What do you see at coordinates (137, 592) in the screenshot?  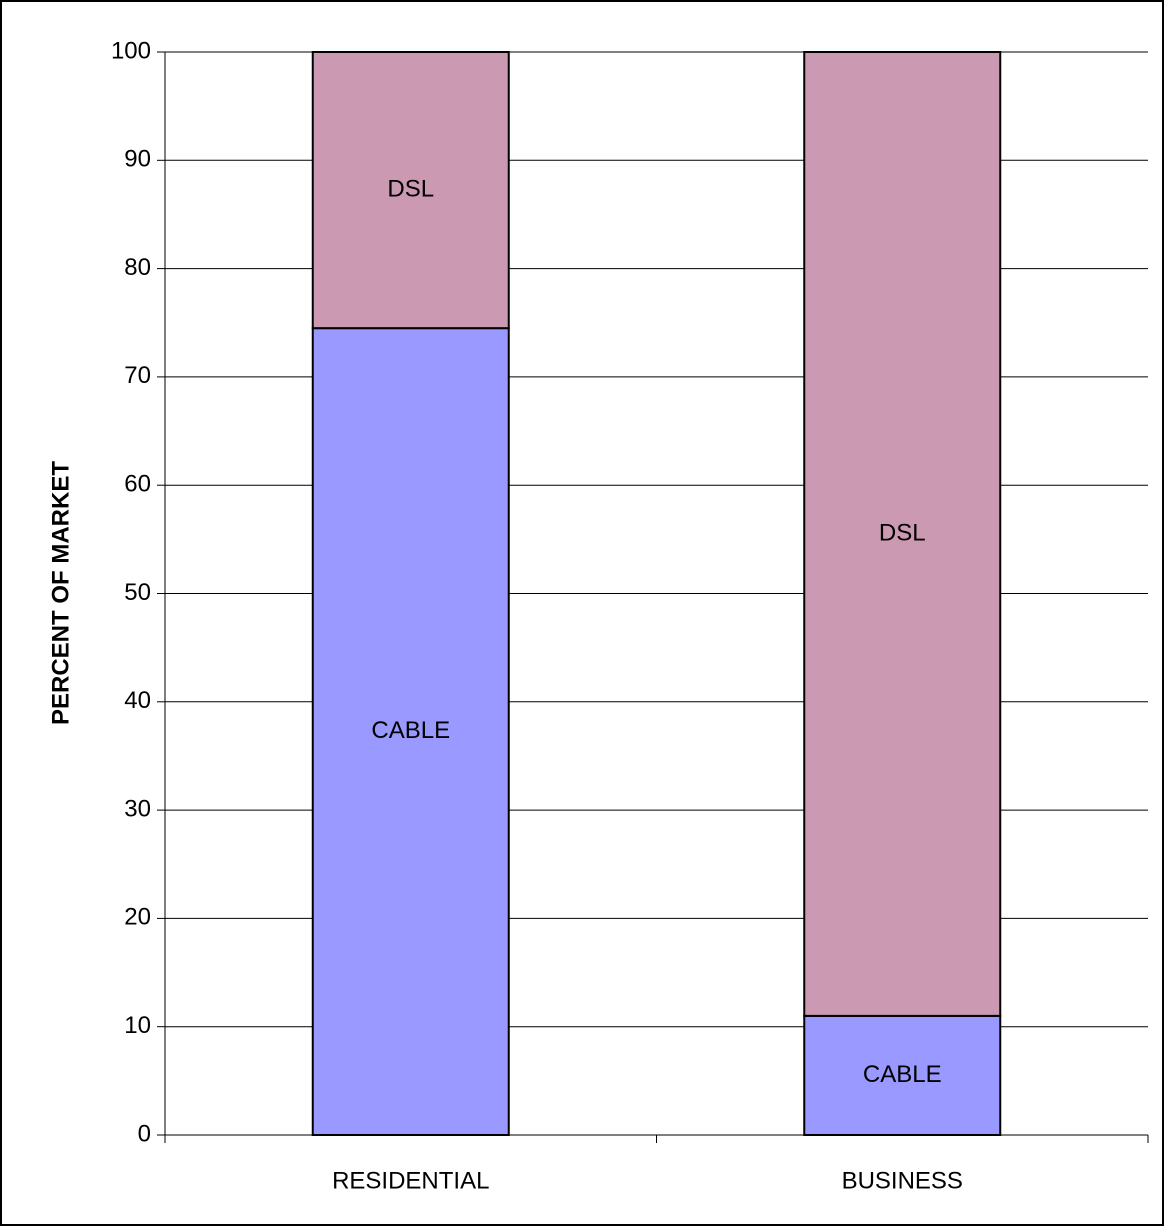 I see `y-tick-label: 50` at bounding box center [137, 592].